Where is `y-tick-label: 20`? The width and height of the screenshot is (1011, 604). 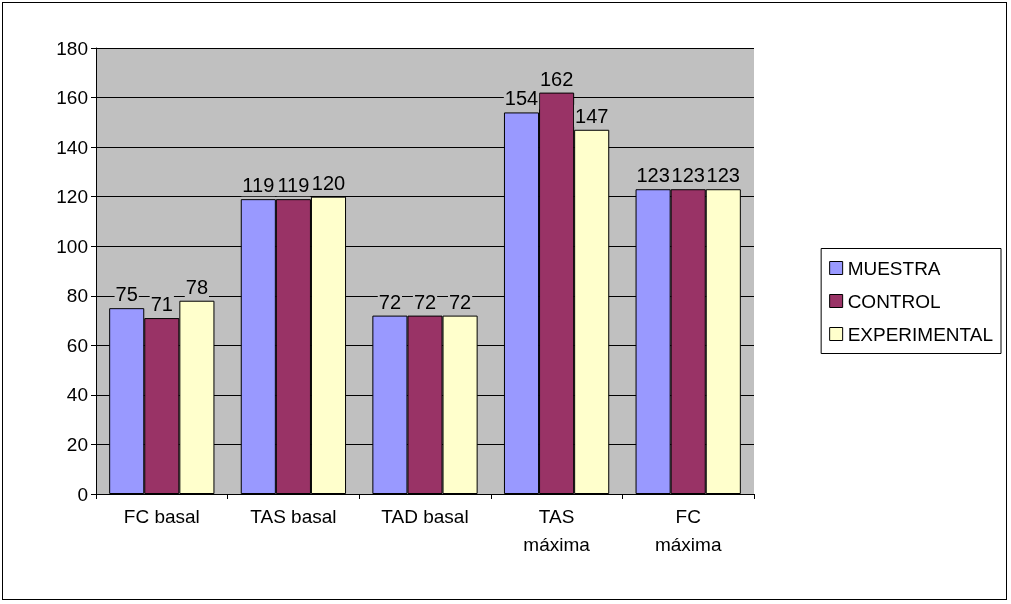
y-tick-label: 20 is located at coordinates (77, 444).